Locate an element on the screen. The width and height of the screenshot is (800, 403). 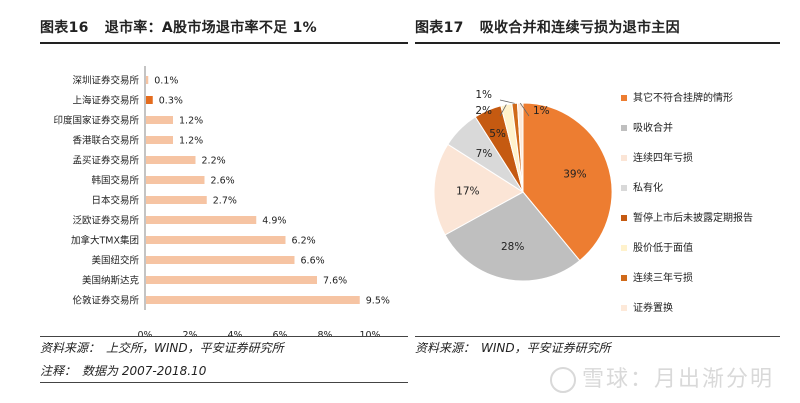
right-figure-header: 图表17 吸收合并和连续亏损为退市主因 is located at coordinates (597, 29).